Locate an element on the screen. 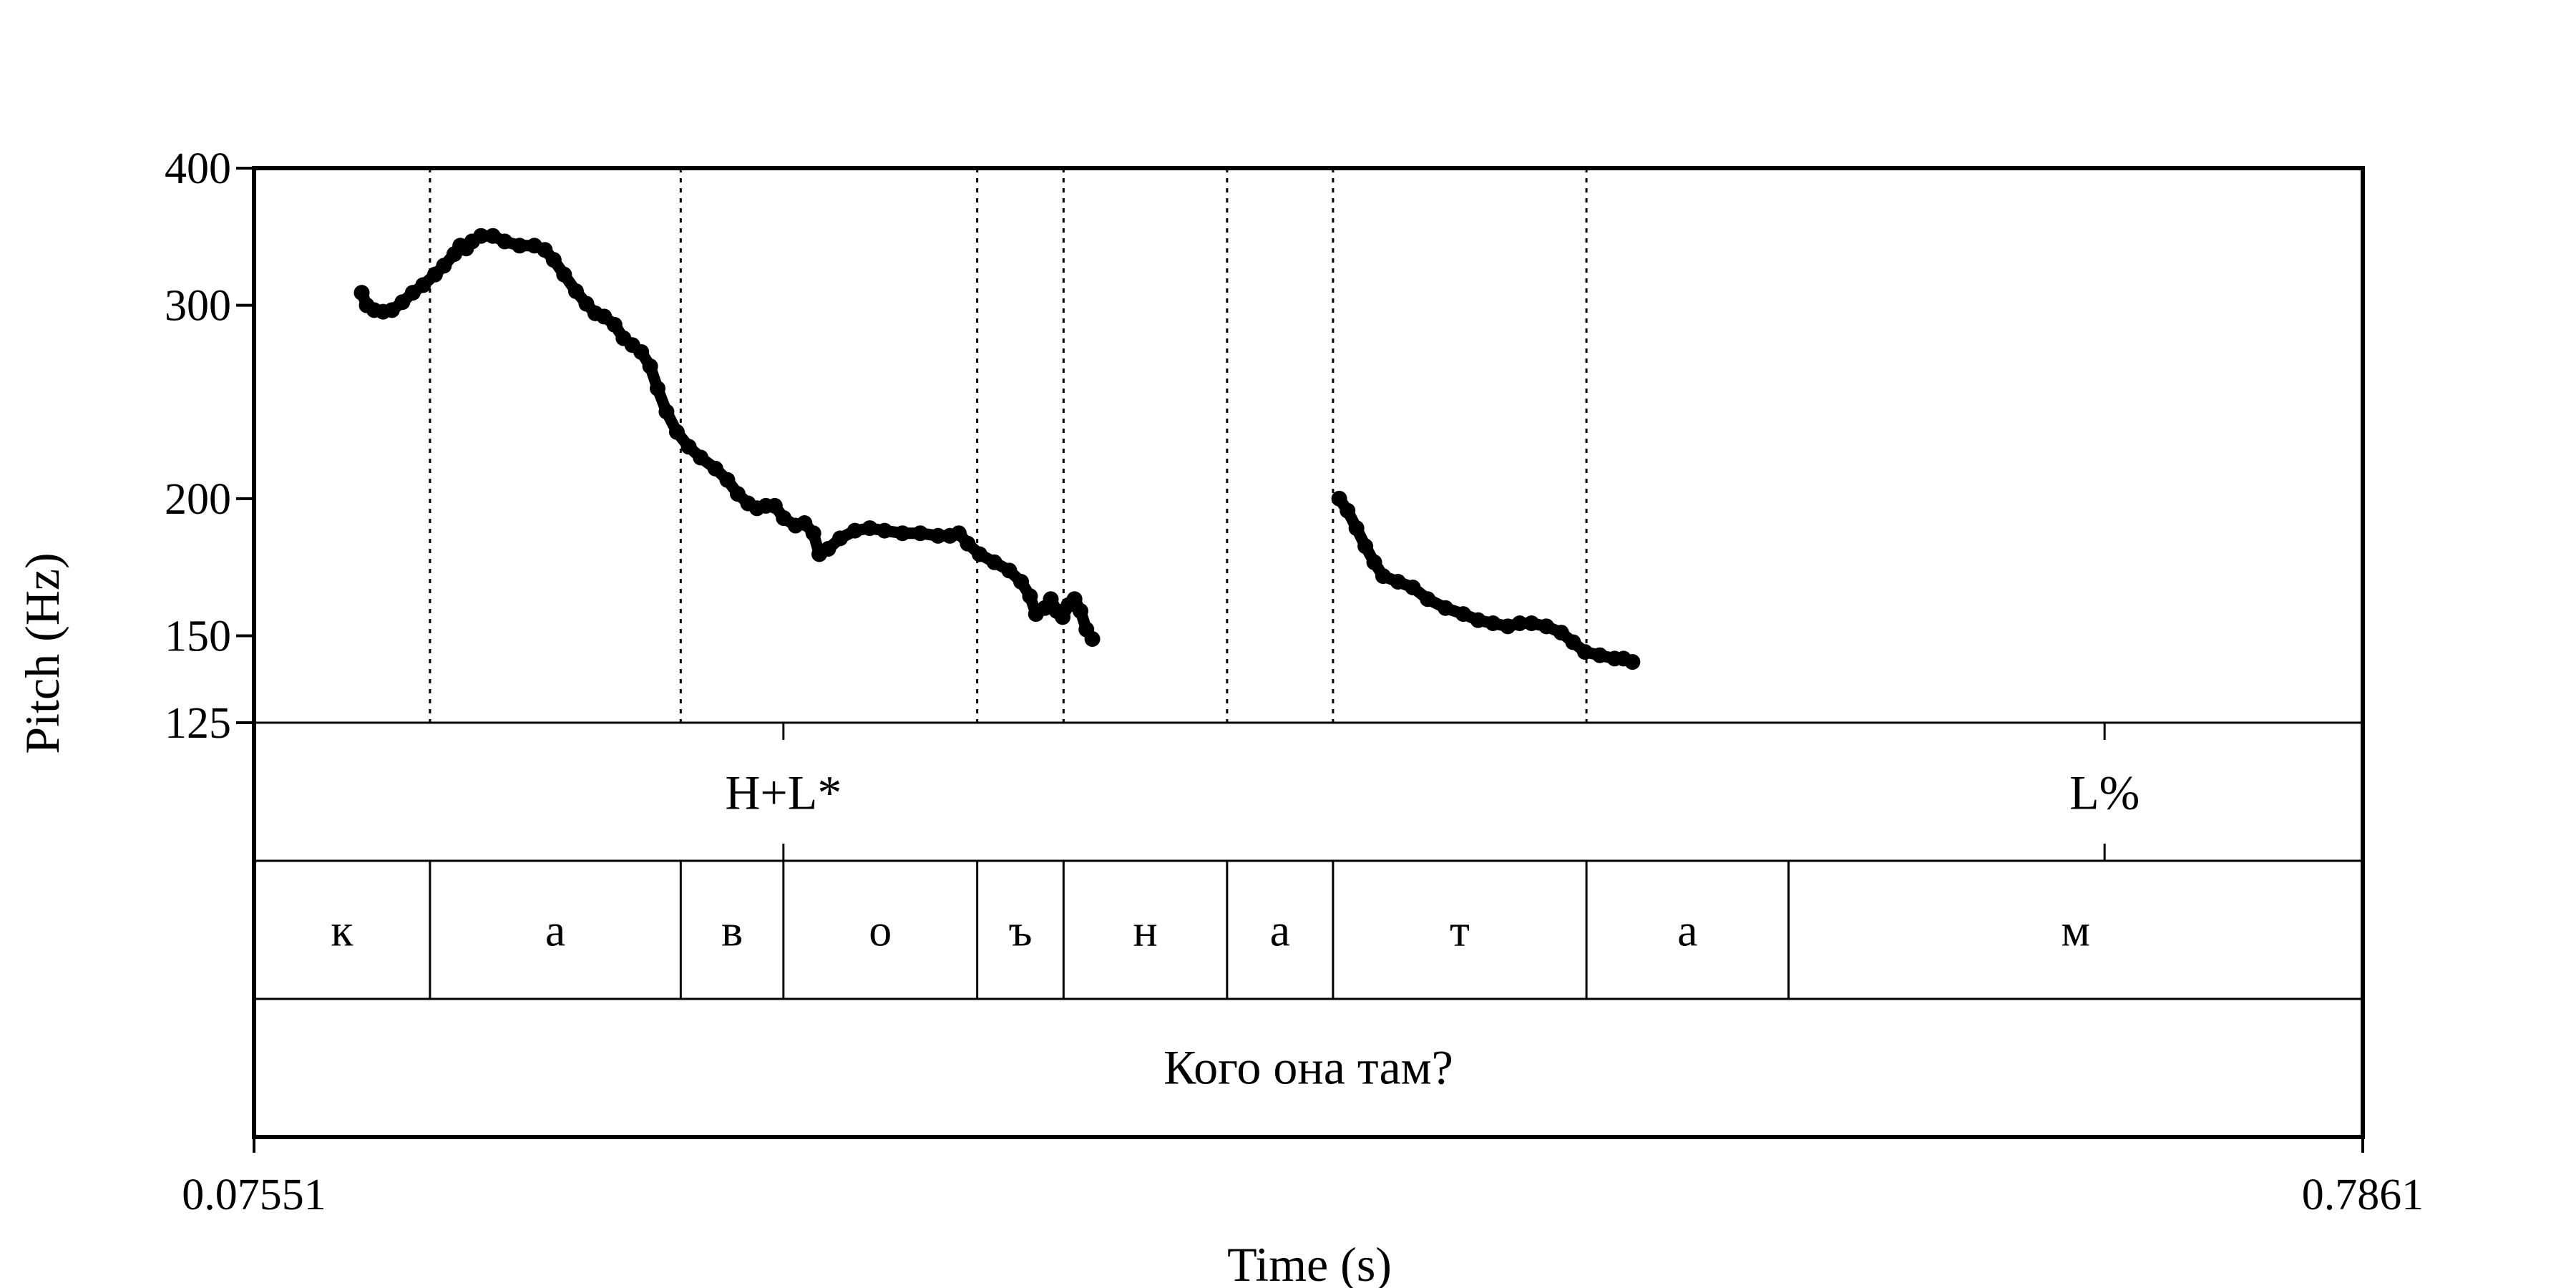 This screenshot has height=1288, width=2576. segment-label: в is located at coordinates (732, 930).